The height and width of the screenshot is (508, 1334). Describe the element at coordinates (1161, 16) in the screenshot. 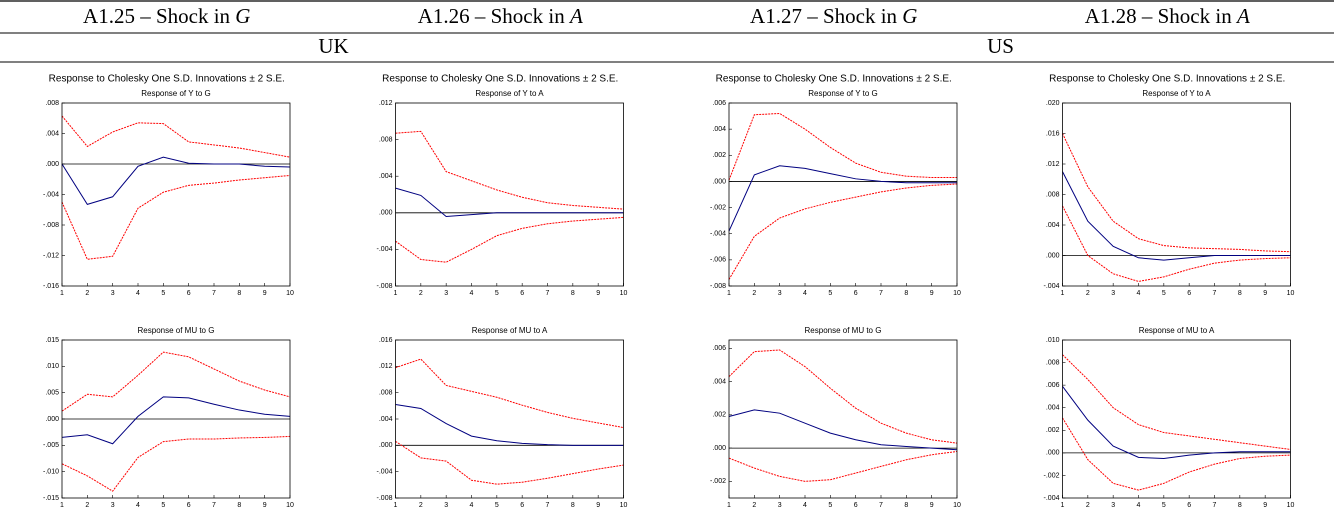

I see `header-label: A1.28 – Shock in` at that location.